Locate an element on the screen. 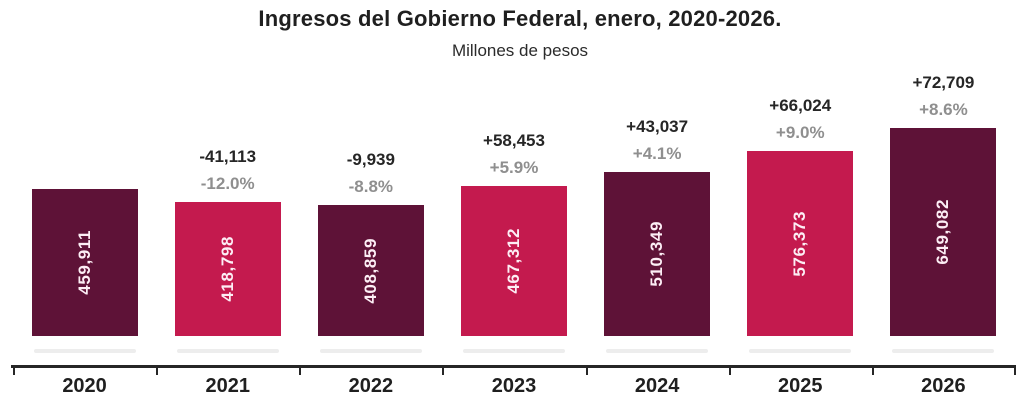  x-axis-label-2021: 2021 is located at coordinates (227, 386).